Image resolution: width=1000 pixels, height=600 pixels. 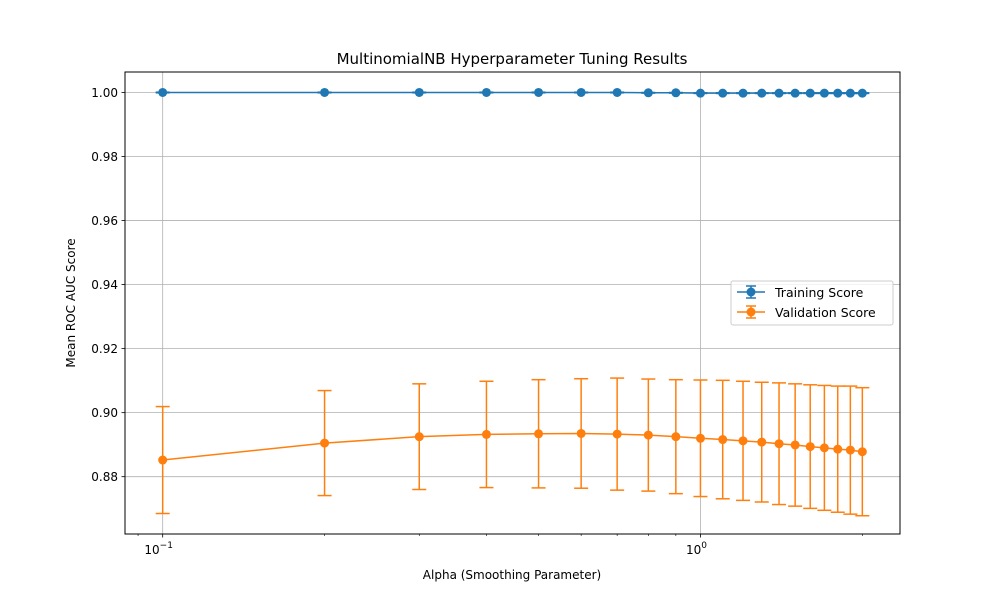 What do you see at coordinates (512, 92) in the screenshot?
I see `series-training` at bounding box center [512, 92].